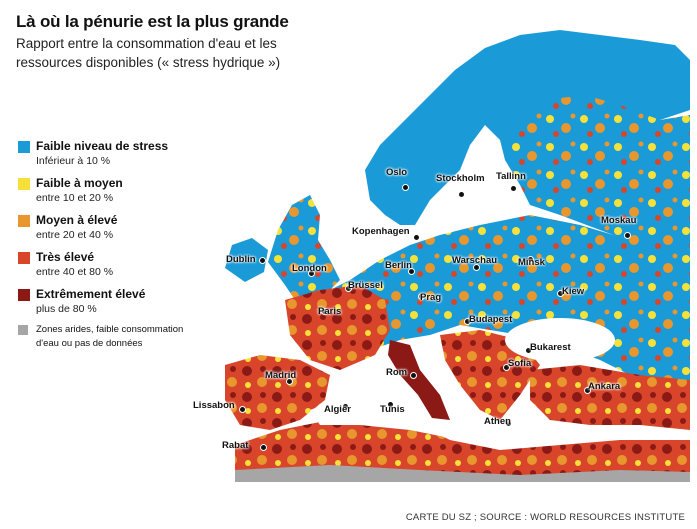 The image size is (697, 529). What do you see at coordinates (214, 405) in the screenshot?
I see `city-label-lissabon: Lissabon` at bounding box center [214, 405].